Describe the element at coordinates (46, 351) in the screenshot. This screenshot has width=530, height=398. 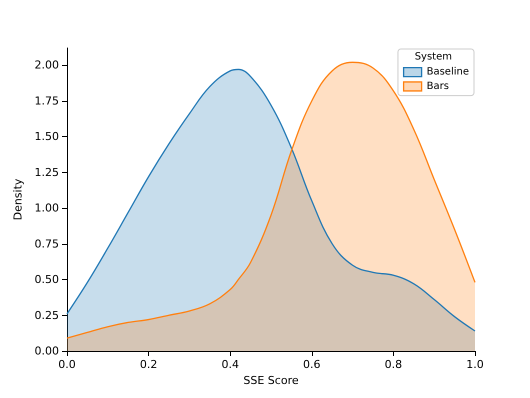
I see `y-tick-label: 0.00` at that location.